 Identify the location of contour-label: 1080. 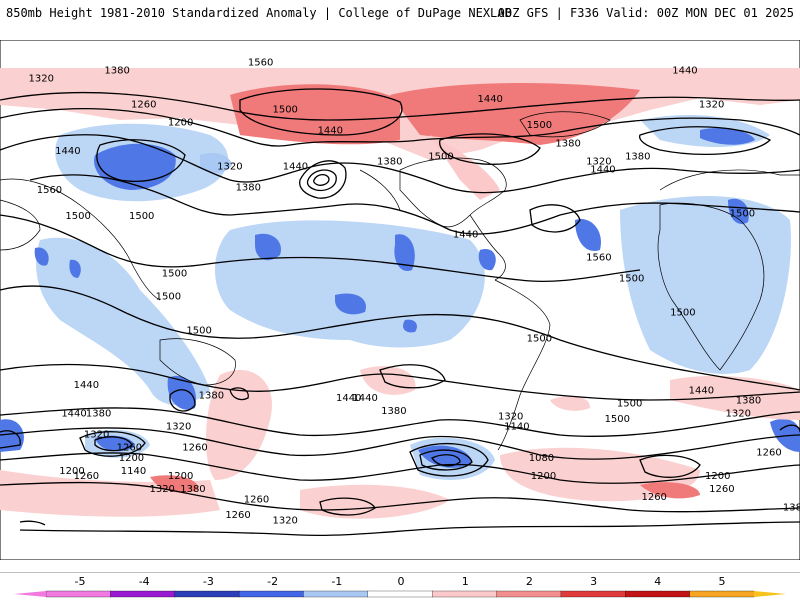
(541, 458).